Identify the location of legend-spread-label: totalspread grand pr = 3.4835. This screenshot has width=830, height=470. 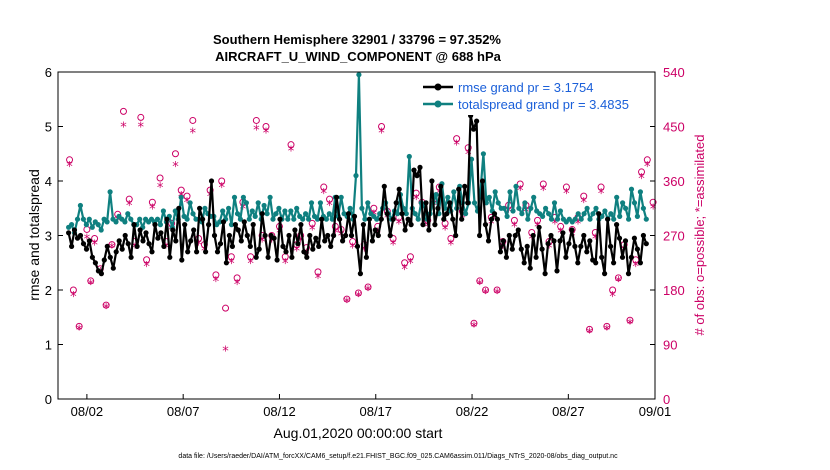
(543, 104).